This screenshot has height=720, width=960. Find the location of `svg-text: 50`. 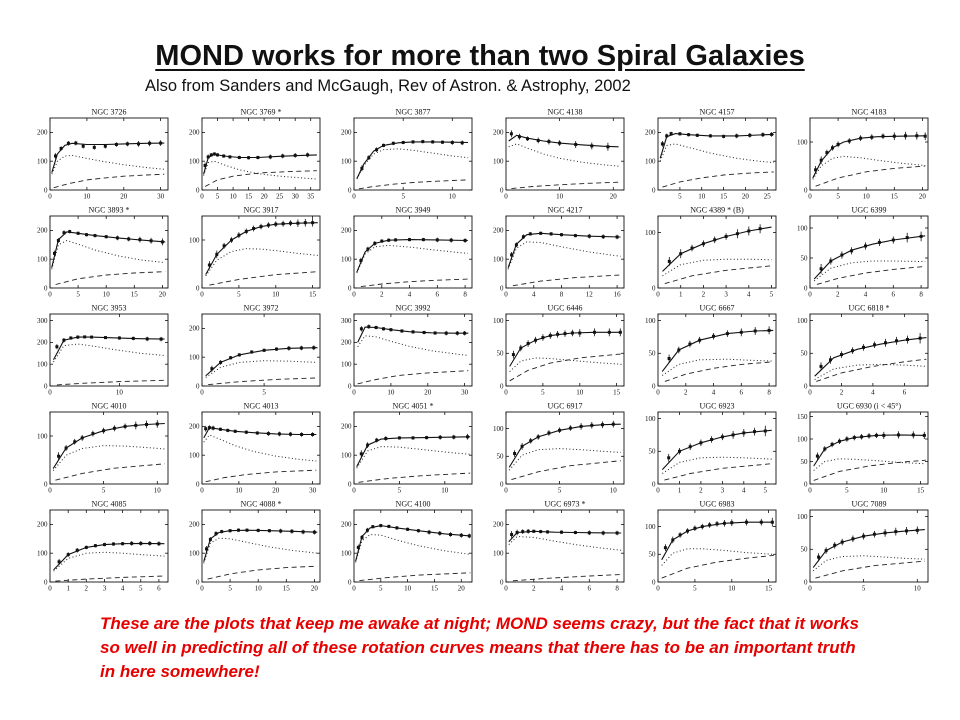

svg-text: 50 is located at coordinates (653, 354).